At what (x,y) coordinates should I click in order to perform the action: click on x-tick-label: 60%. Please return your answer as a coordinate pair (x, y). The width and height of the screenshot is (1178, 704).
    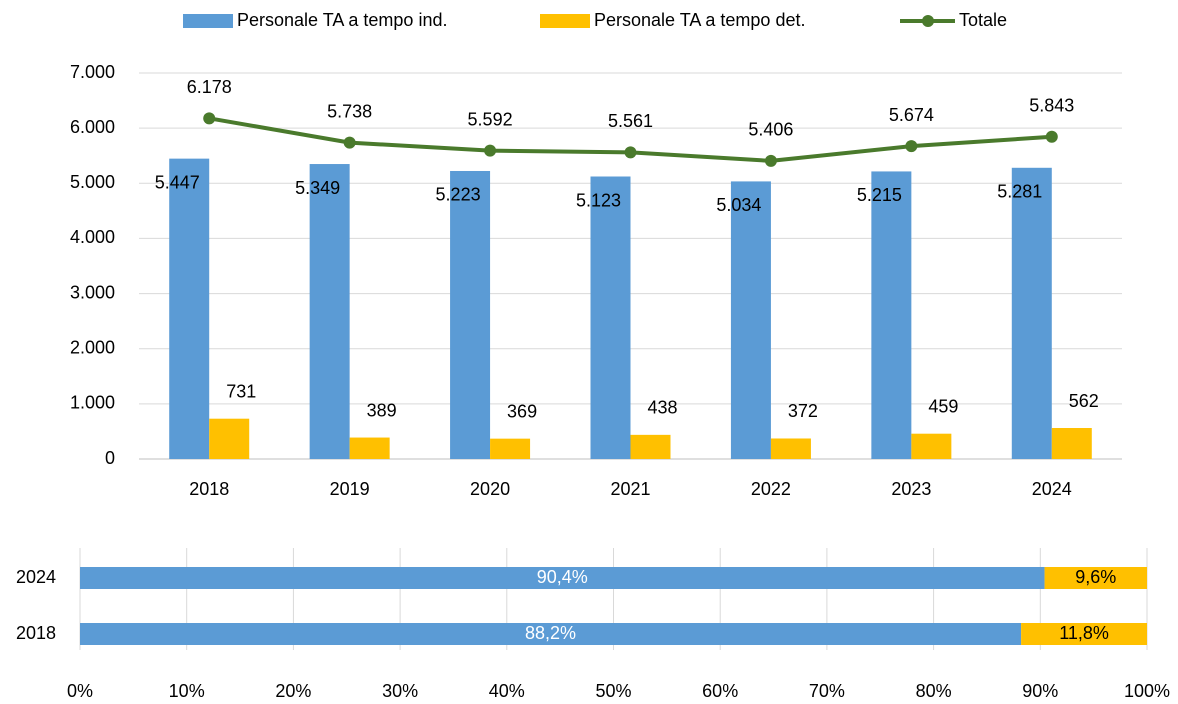
    Looking at the image, I should click on (720, 691).